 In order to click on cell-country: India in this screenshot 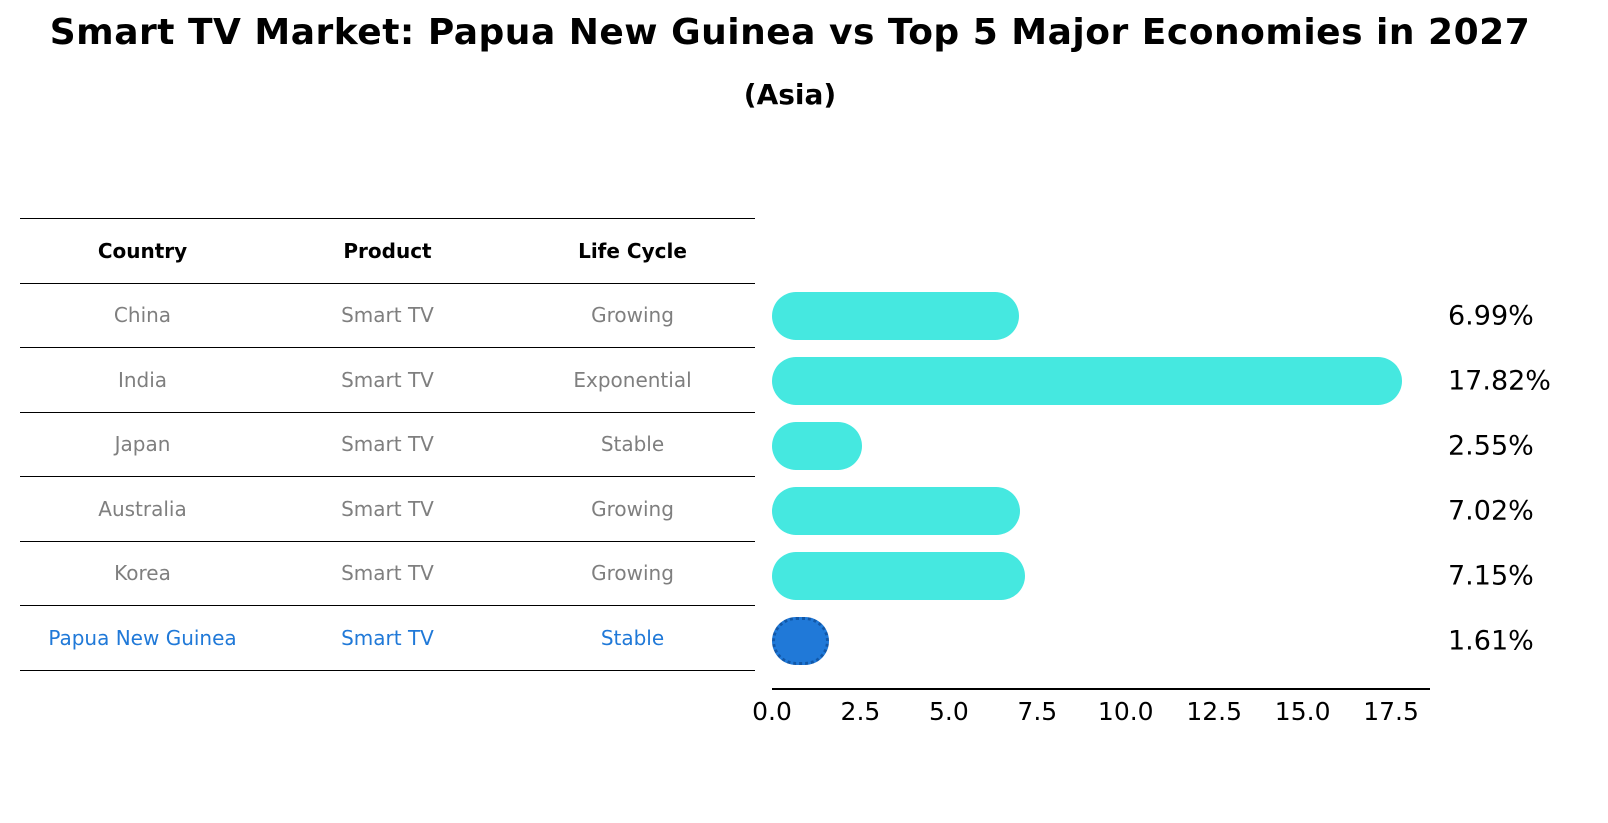, I will do `click(142, 379)`.